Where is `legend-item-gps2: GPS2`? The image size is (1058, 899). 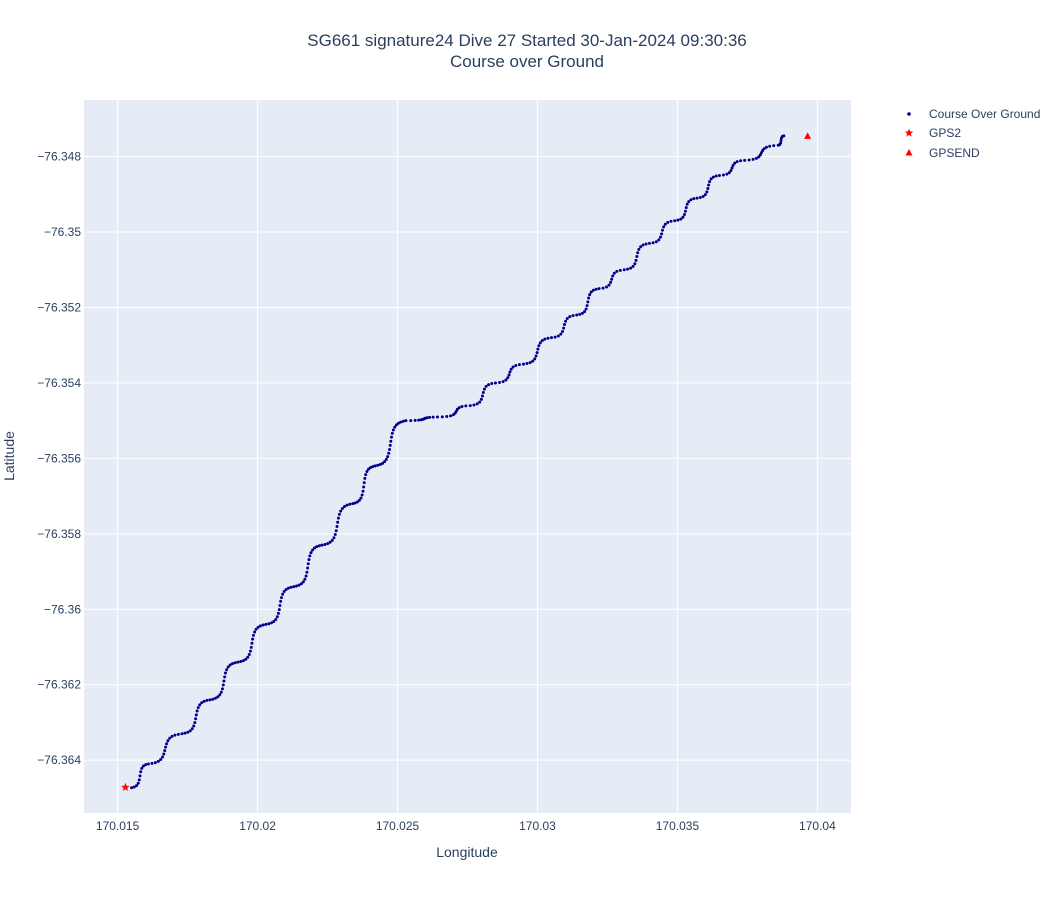
legend-item-gps2: GPS2 is located at coordinates (933, 133).